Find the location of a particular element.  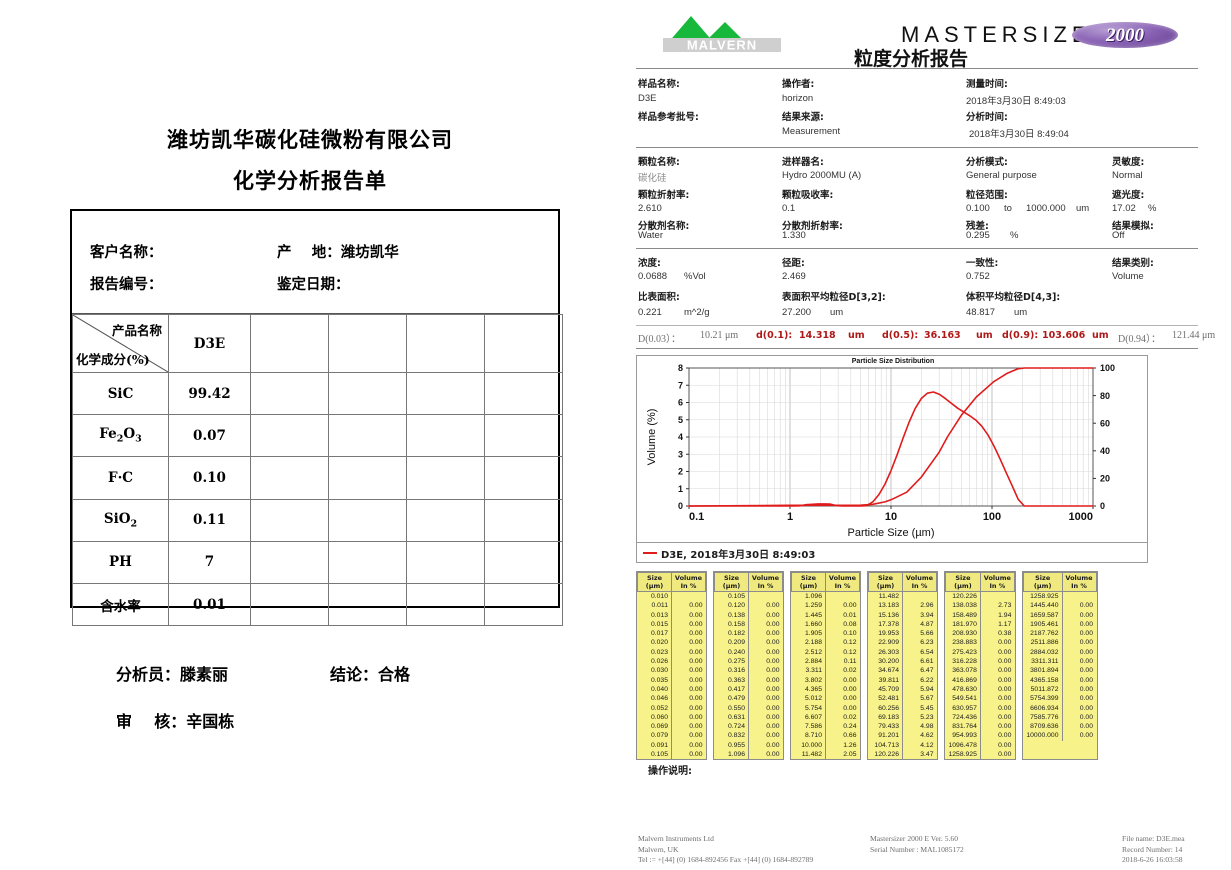

table-row: 0.035 0.00 is located at coordinates (671, 680).